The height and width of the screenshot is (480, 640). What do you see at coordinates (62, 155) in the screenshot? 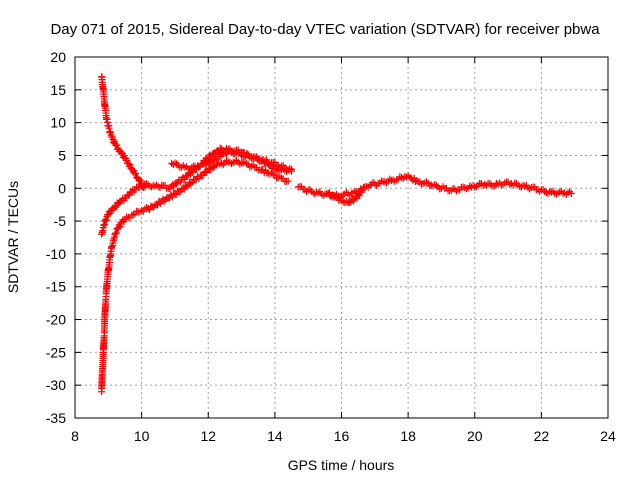
I see `y-tick-label: 5` at bounding box center [62, 155].